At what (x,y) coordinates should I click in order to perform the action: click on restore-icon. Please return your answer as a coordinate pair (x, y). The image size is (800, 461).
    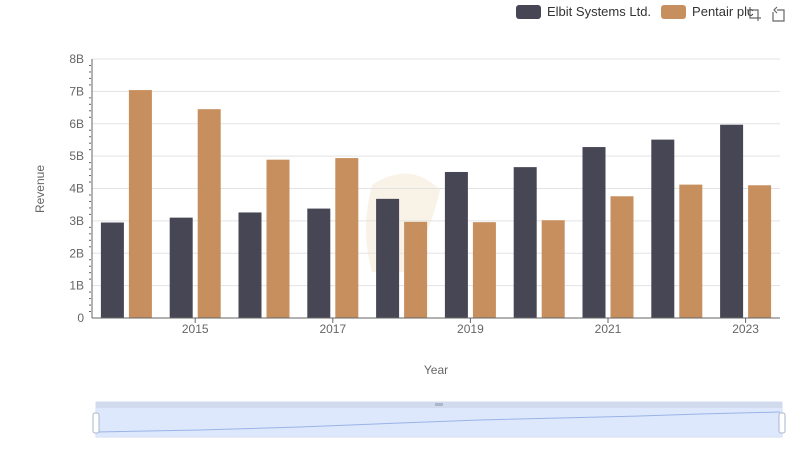
    Looking at the image, I should click on (778, 14).